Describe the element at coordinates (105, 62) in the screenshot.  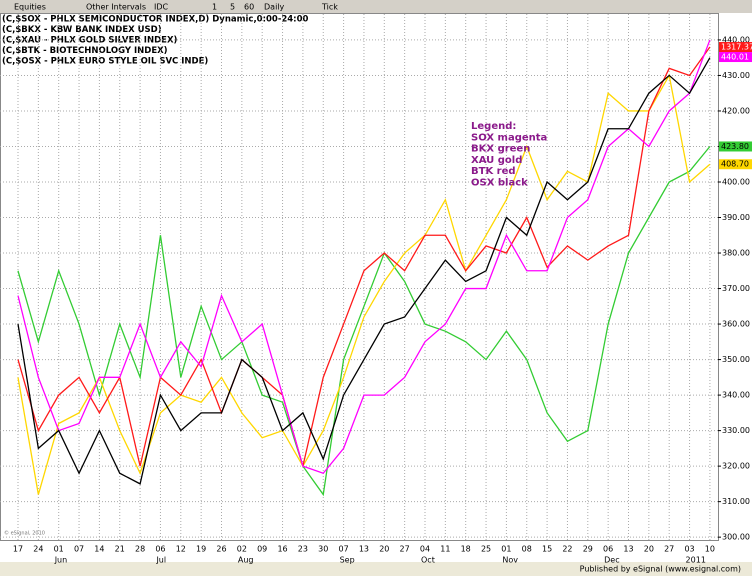
I see `series-header: (C,$OSX - PHLX EURO STYLE OIL SVC INDE)` at that location.